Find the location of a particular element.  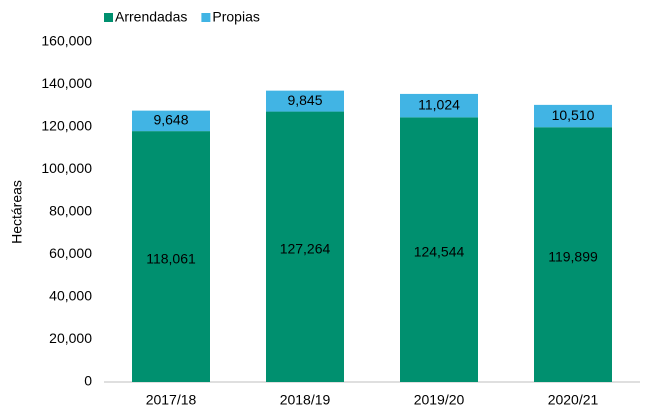

x-tick-label: 2020/21 is located at coordinates (573, 400).